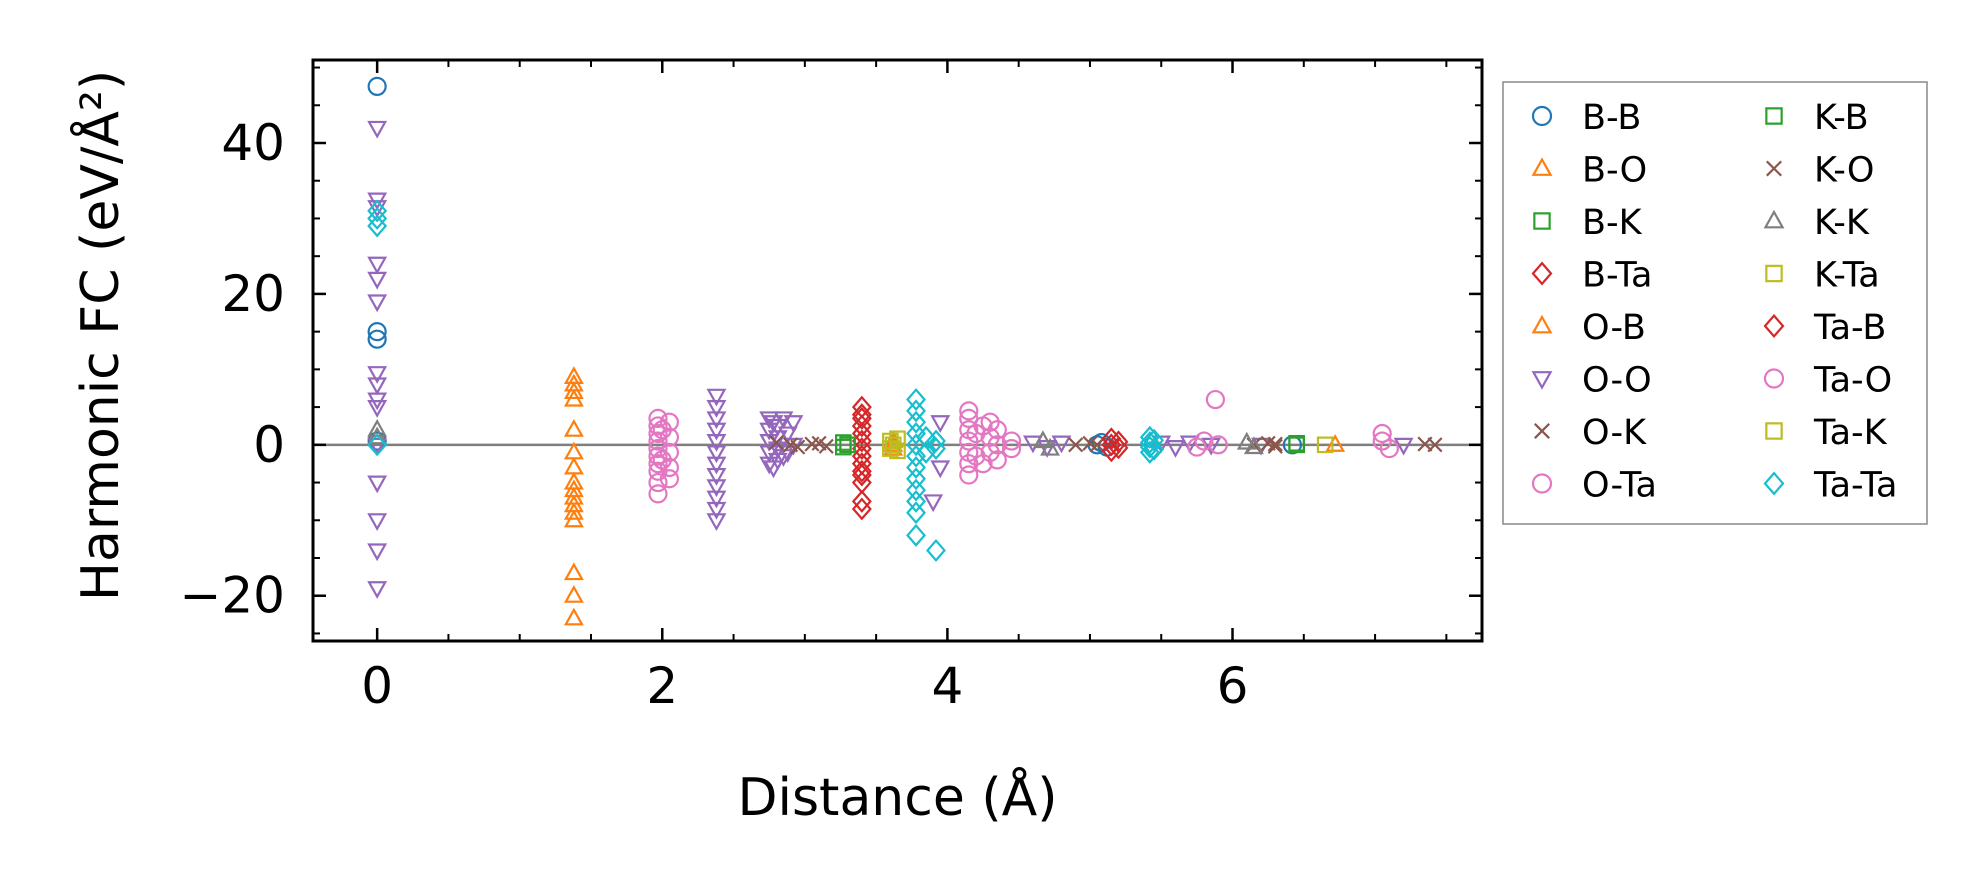 The image size is (1976, 883). I want to click on legend-marker-K-B, so click(1774, 116).